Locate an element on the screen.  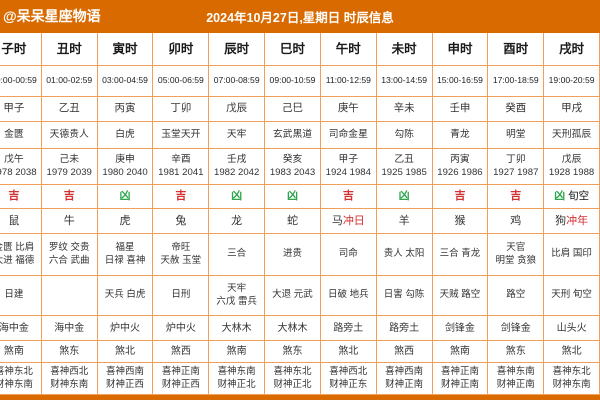
good-stars-cell: 贵人 太阳 is located at coordinates (404, 255).